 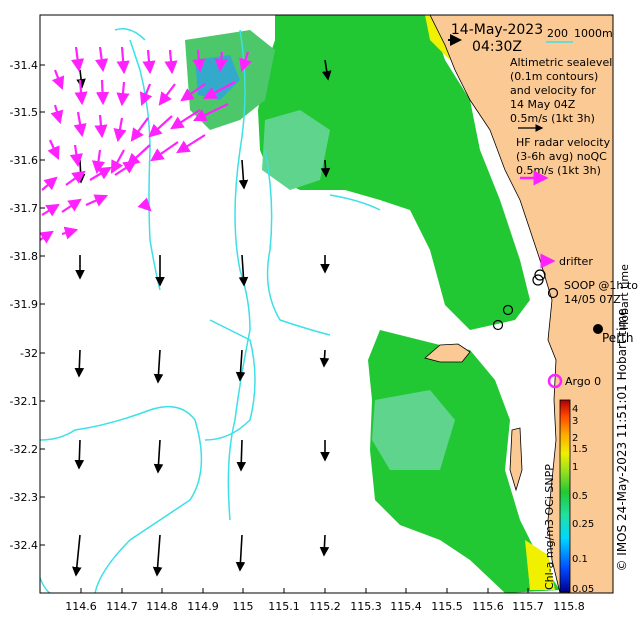 I want to click on altimetry-legend-line: 14 May 04Z, so click(x=543, y=104).